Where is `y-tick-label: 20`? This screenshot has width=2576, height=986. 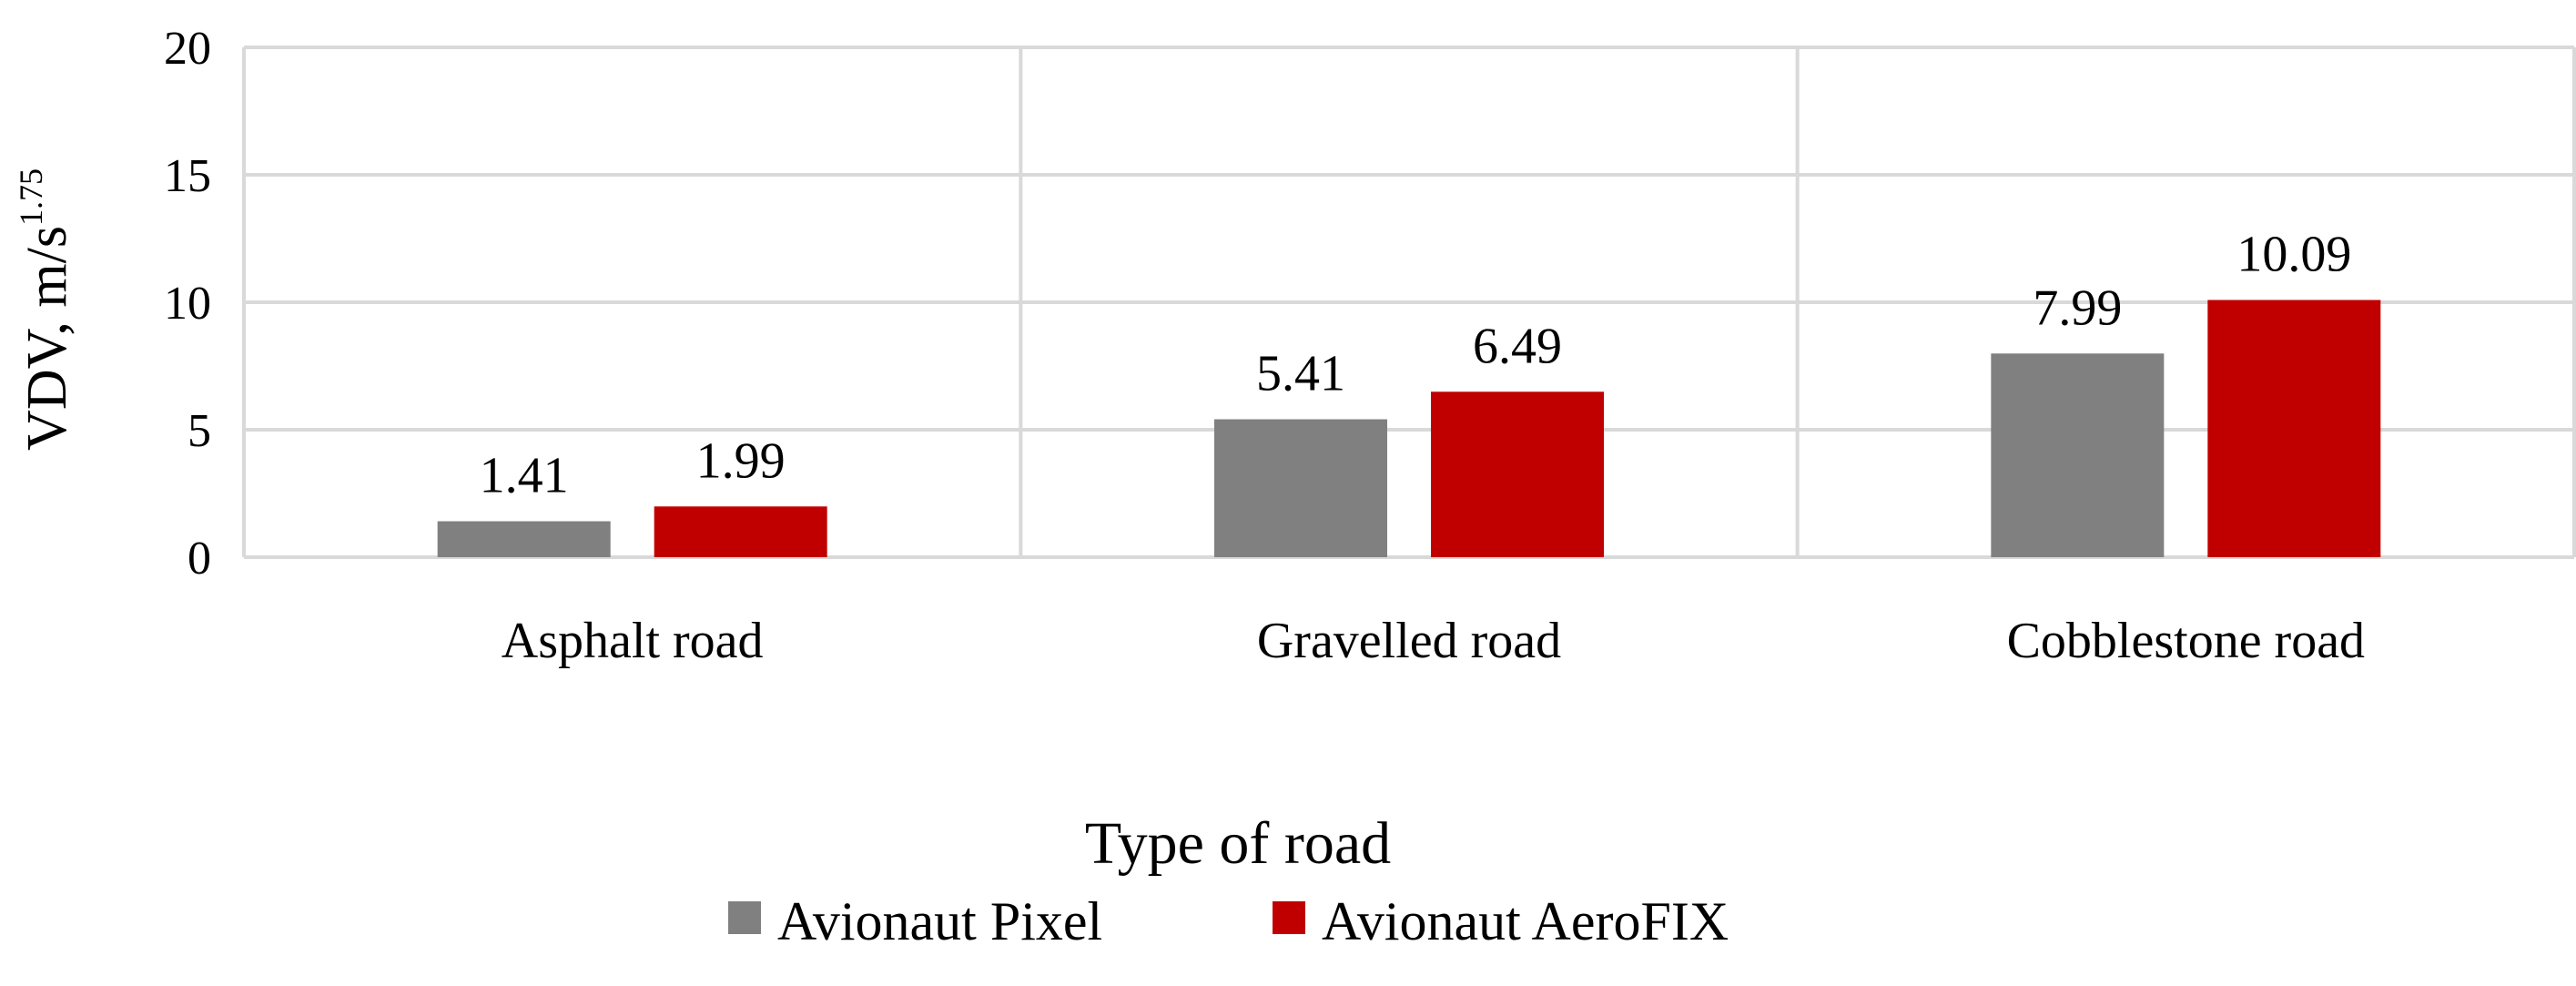 y-tick-label: 20 is located at coordinates (187, 49).